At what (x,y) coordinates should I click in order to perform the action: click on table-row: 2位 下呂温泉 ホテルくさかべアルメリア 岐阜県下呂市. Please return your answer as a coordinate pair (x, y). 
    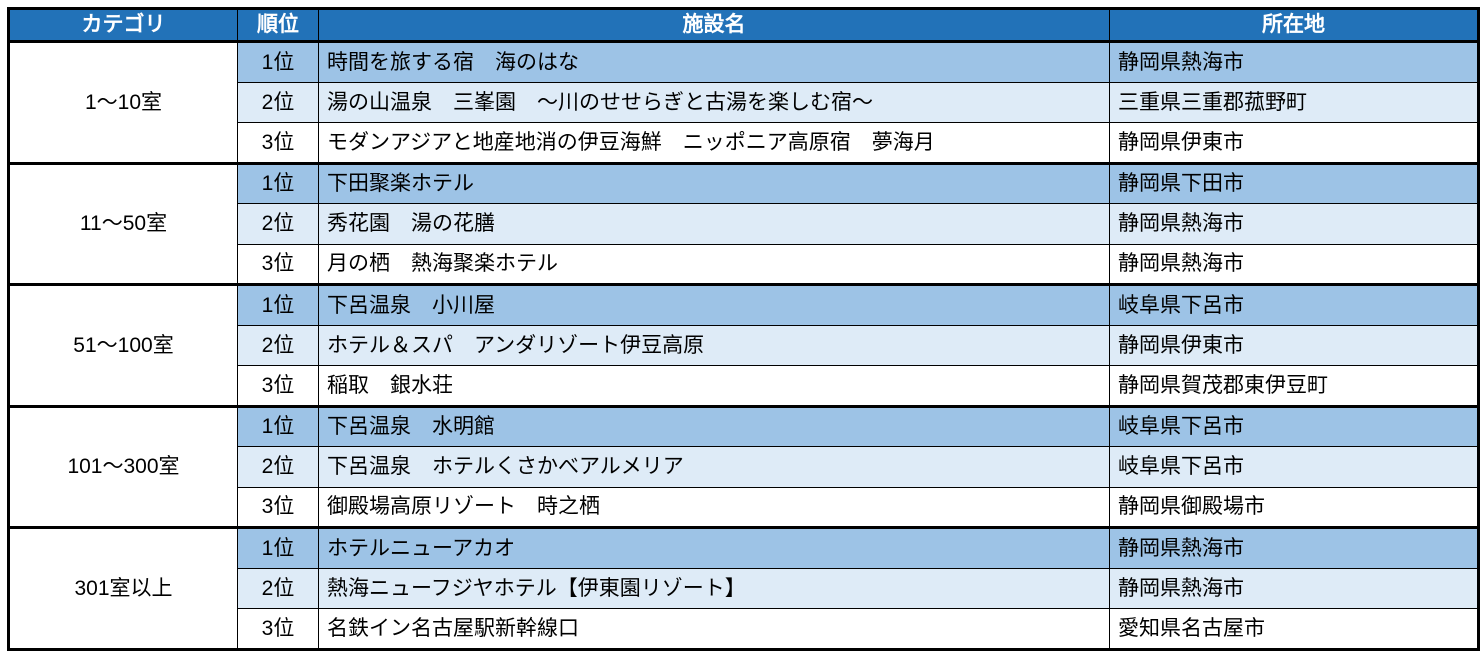
    Looking at the image, I should click on (744, 467).